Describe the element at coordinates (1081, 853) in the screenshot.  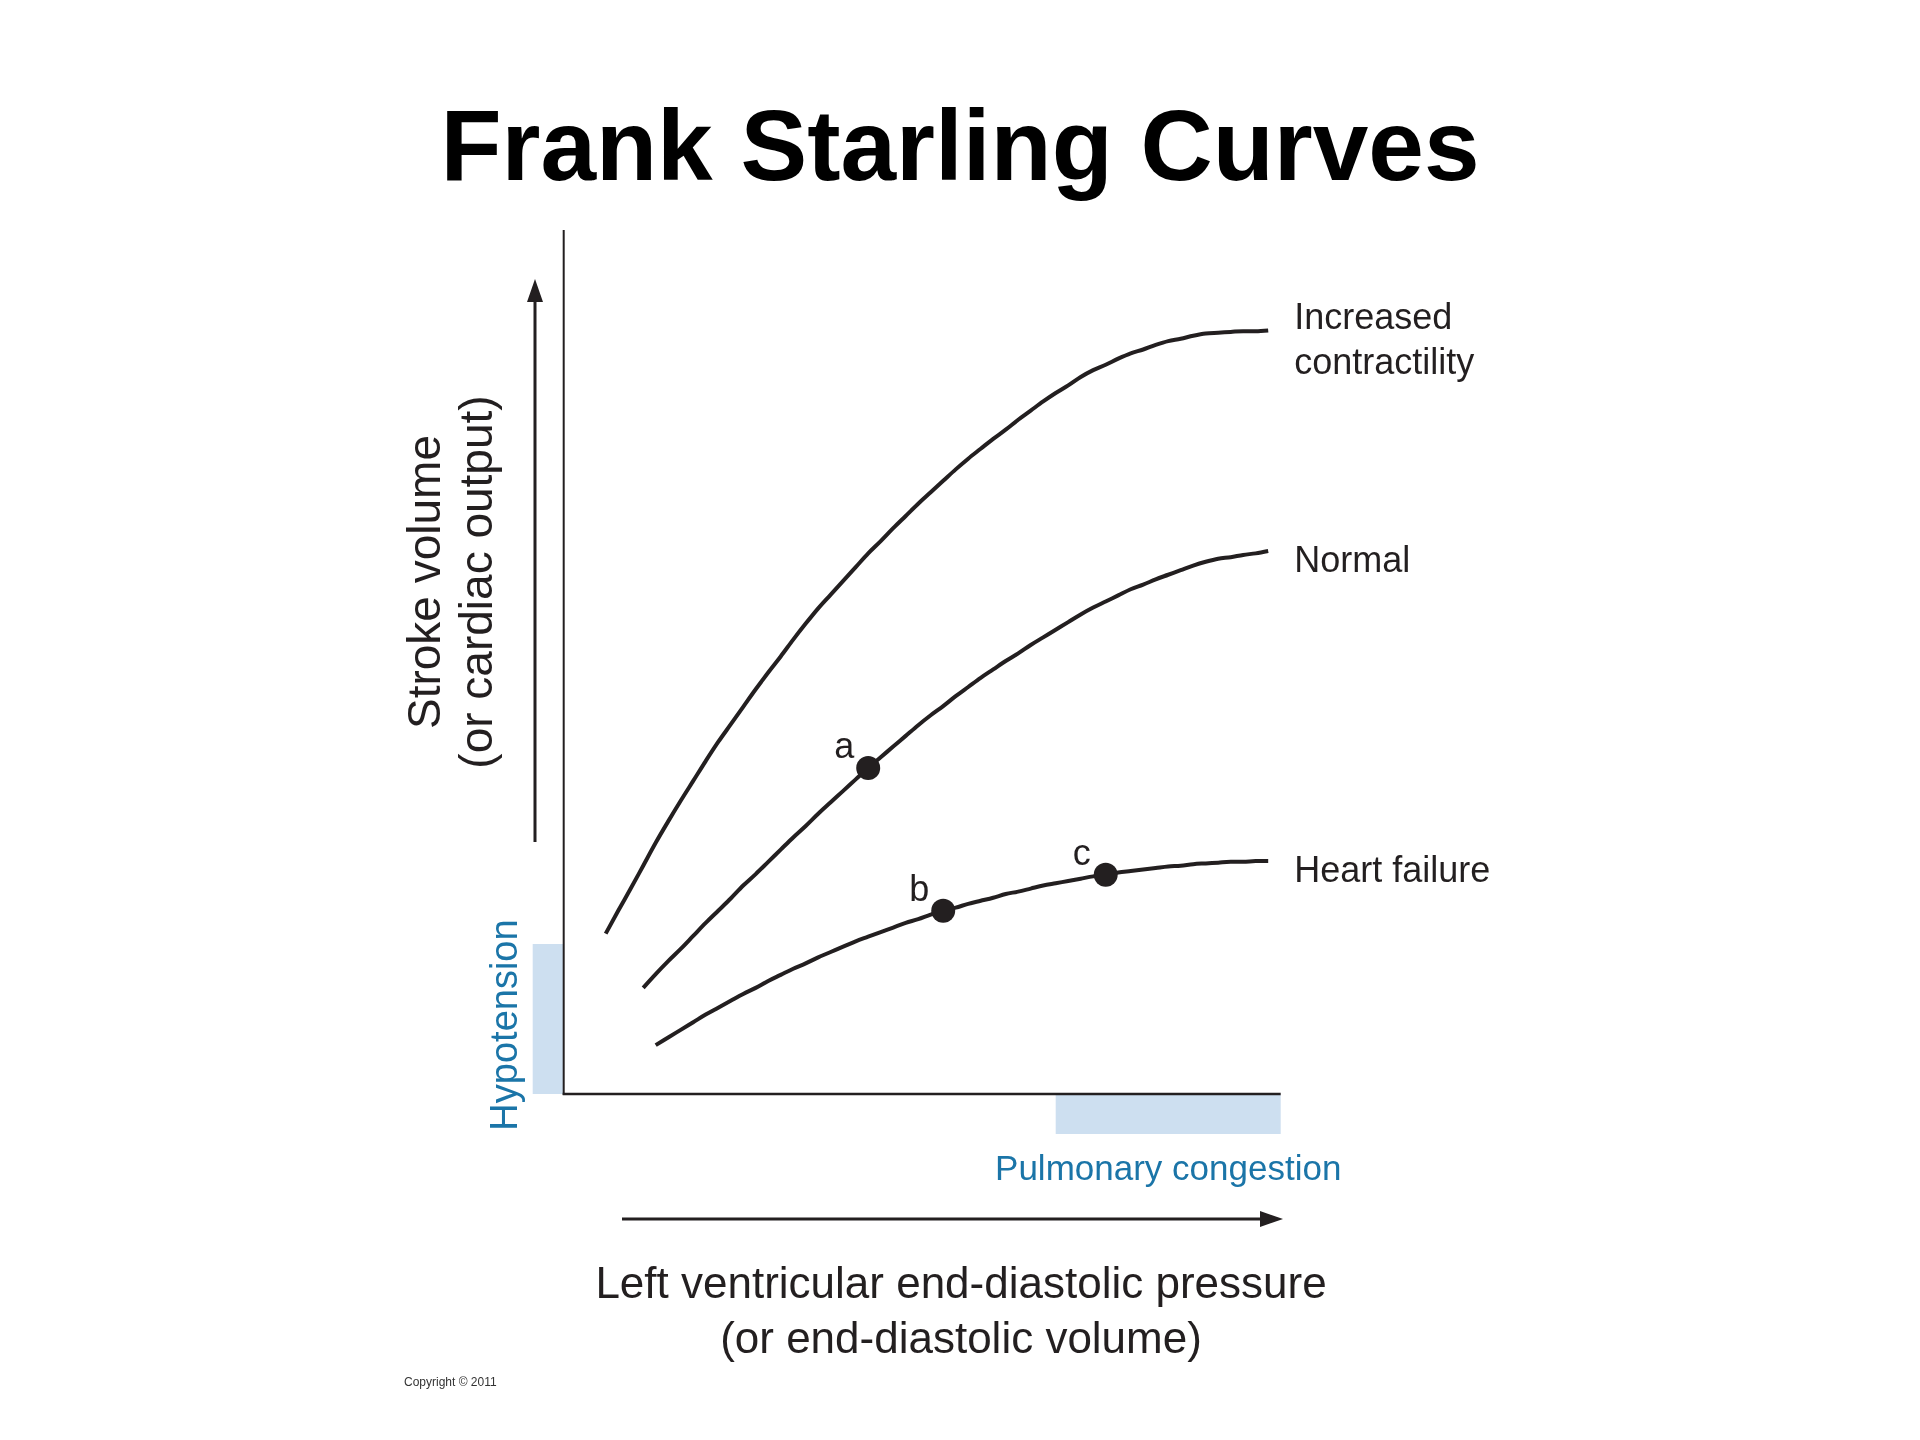
I see `annotation: c` at that location.